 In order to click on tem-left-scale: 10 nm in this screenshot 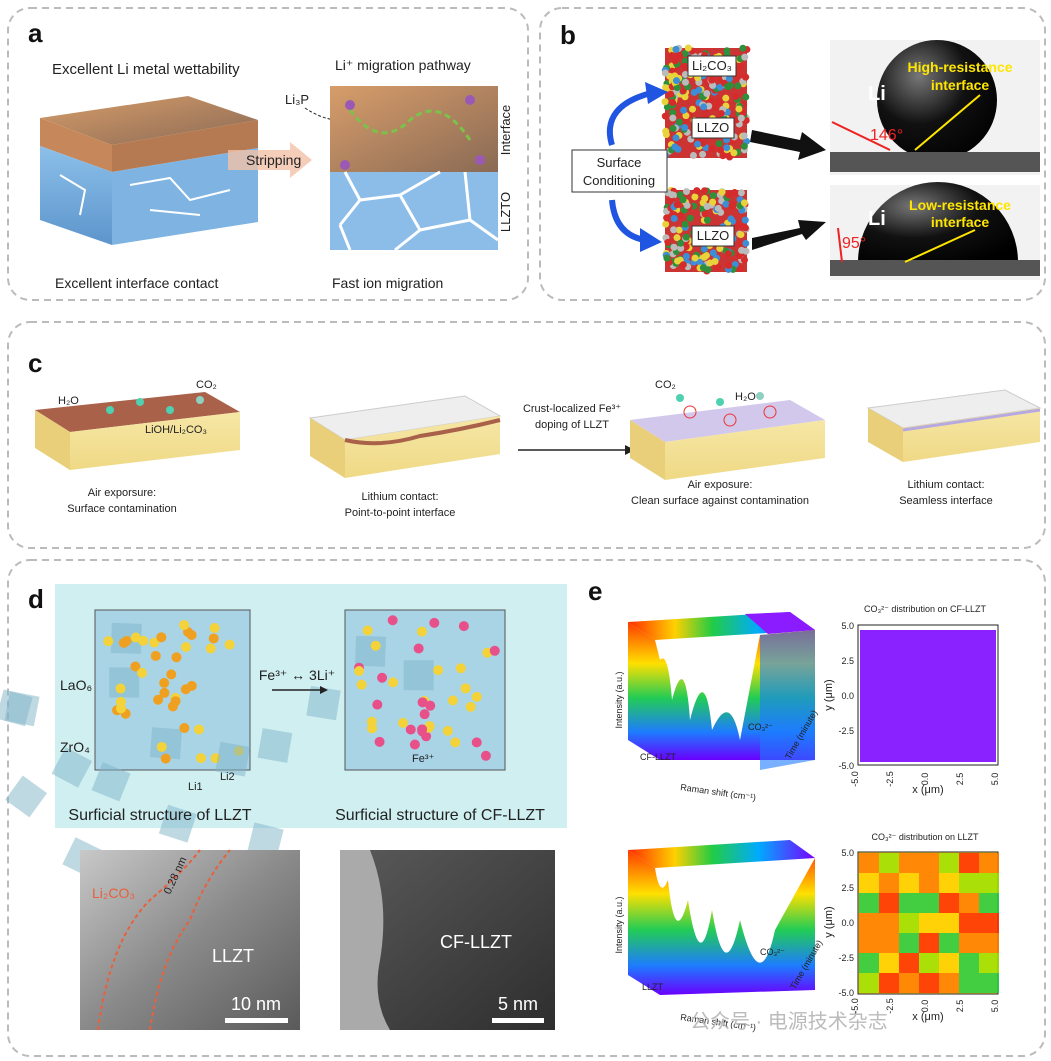, I will do `click(256, 1004)`.